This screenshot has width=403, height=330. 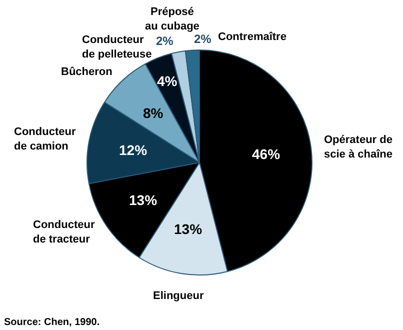 I want to click on slice-label: Conducteur de camion, so click(x=45, y=139).